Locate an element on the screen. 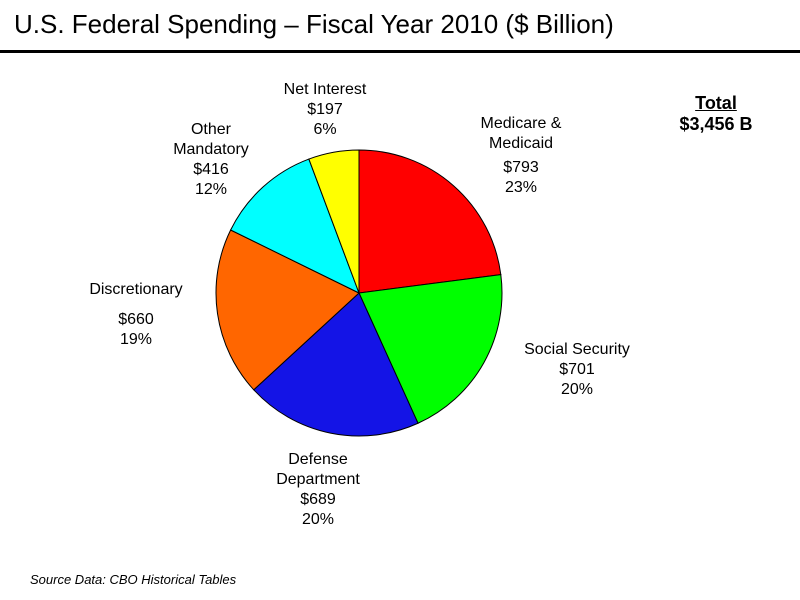  slice-label-net-interest: Net Interest $197 6% is located at coordinates (325, 110).